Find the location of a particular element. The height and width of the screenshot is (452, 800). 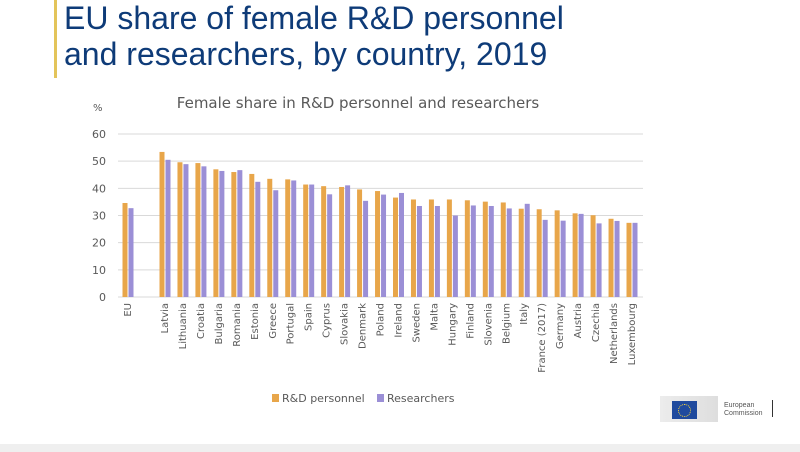

legend-label-researchers: Researchers is located at coordinates (421, 398).